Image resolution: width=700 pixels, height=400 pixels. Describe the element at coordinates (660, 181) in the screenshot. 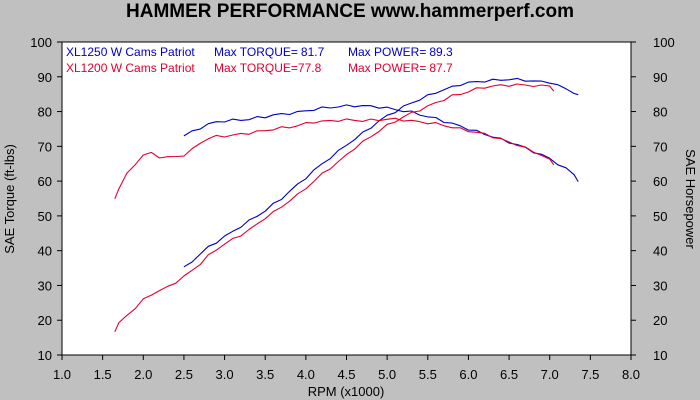

I see `y-tick-label-right: 60` at that location.